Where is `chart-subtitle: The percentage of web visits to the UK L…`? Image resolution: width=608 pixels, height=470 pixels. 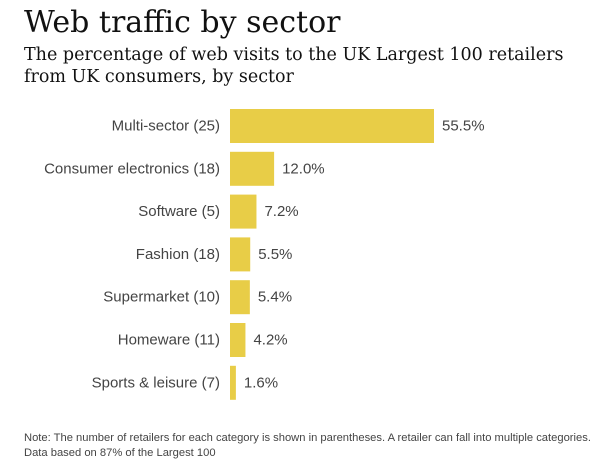
chart-subtitle: The percentage of web visits to the UK L… is located at coordinates (294, 66).